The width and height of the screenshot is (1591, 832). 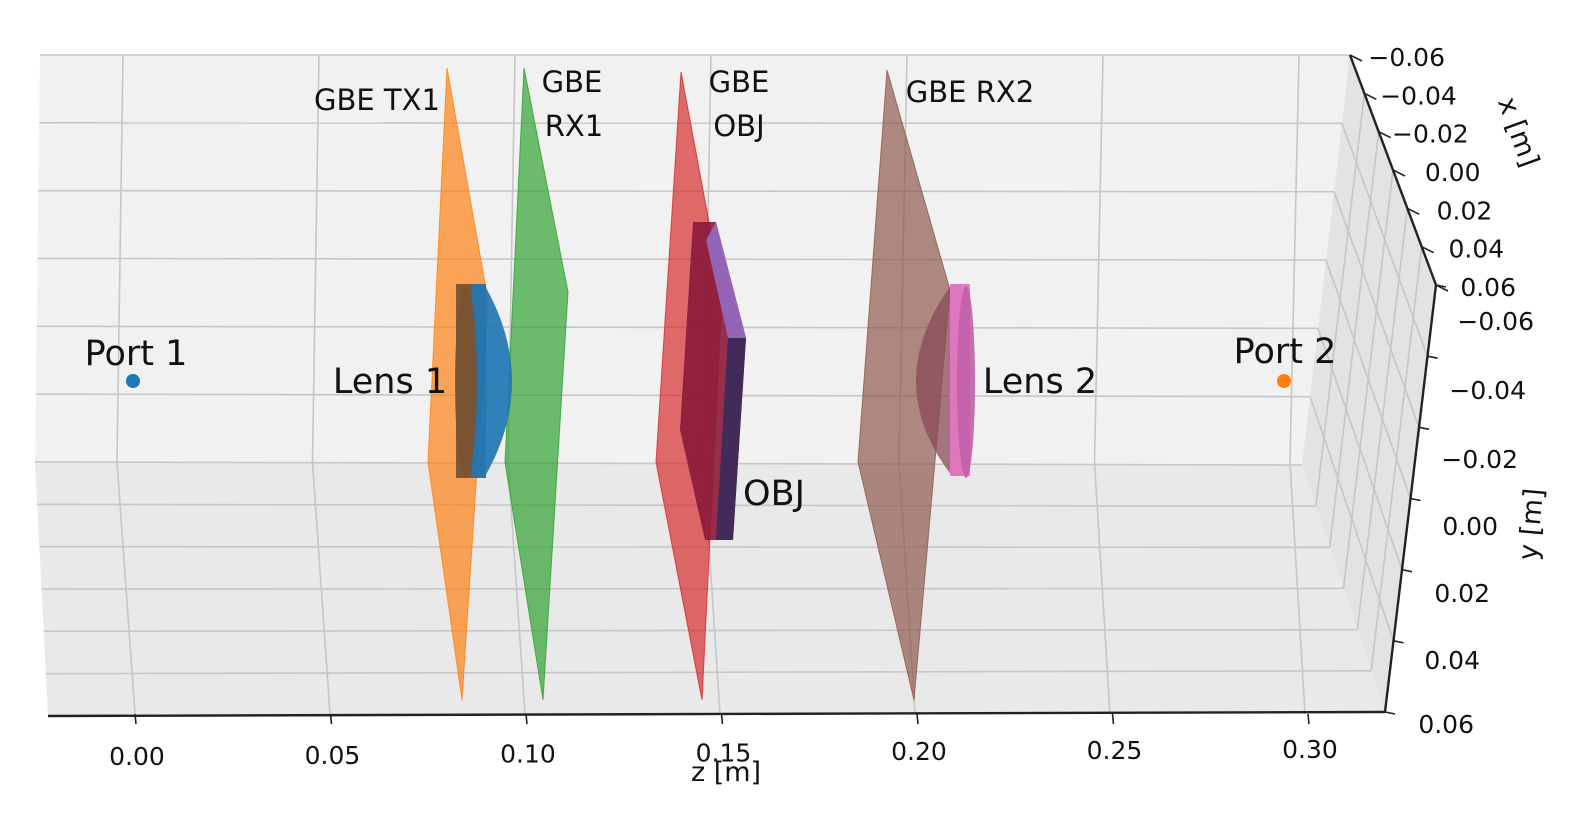 I want to click on object-label: Lens 1, so click(x=390, y=382).